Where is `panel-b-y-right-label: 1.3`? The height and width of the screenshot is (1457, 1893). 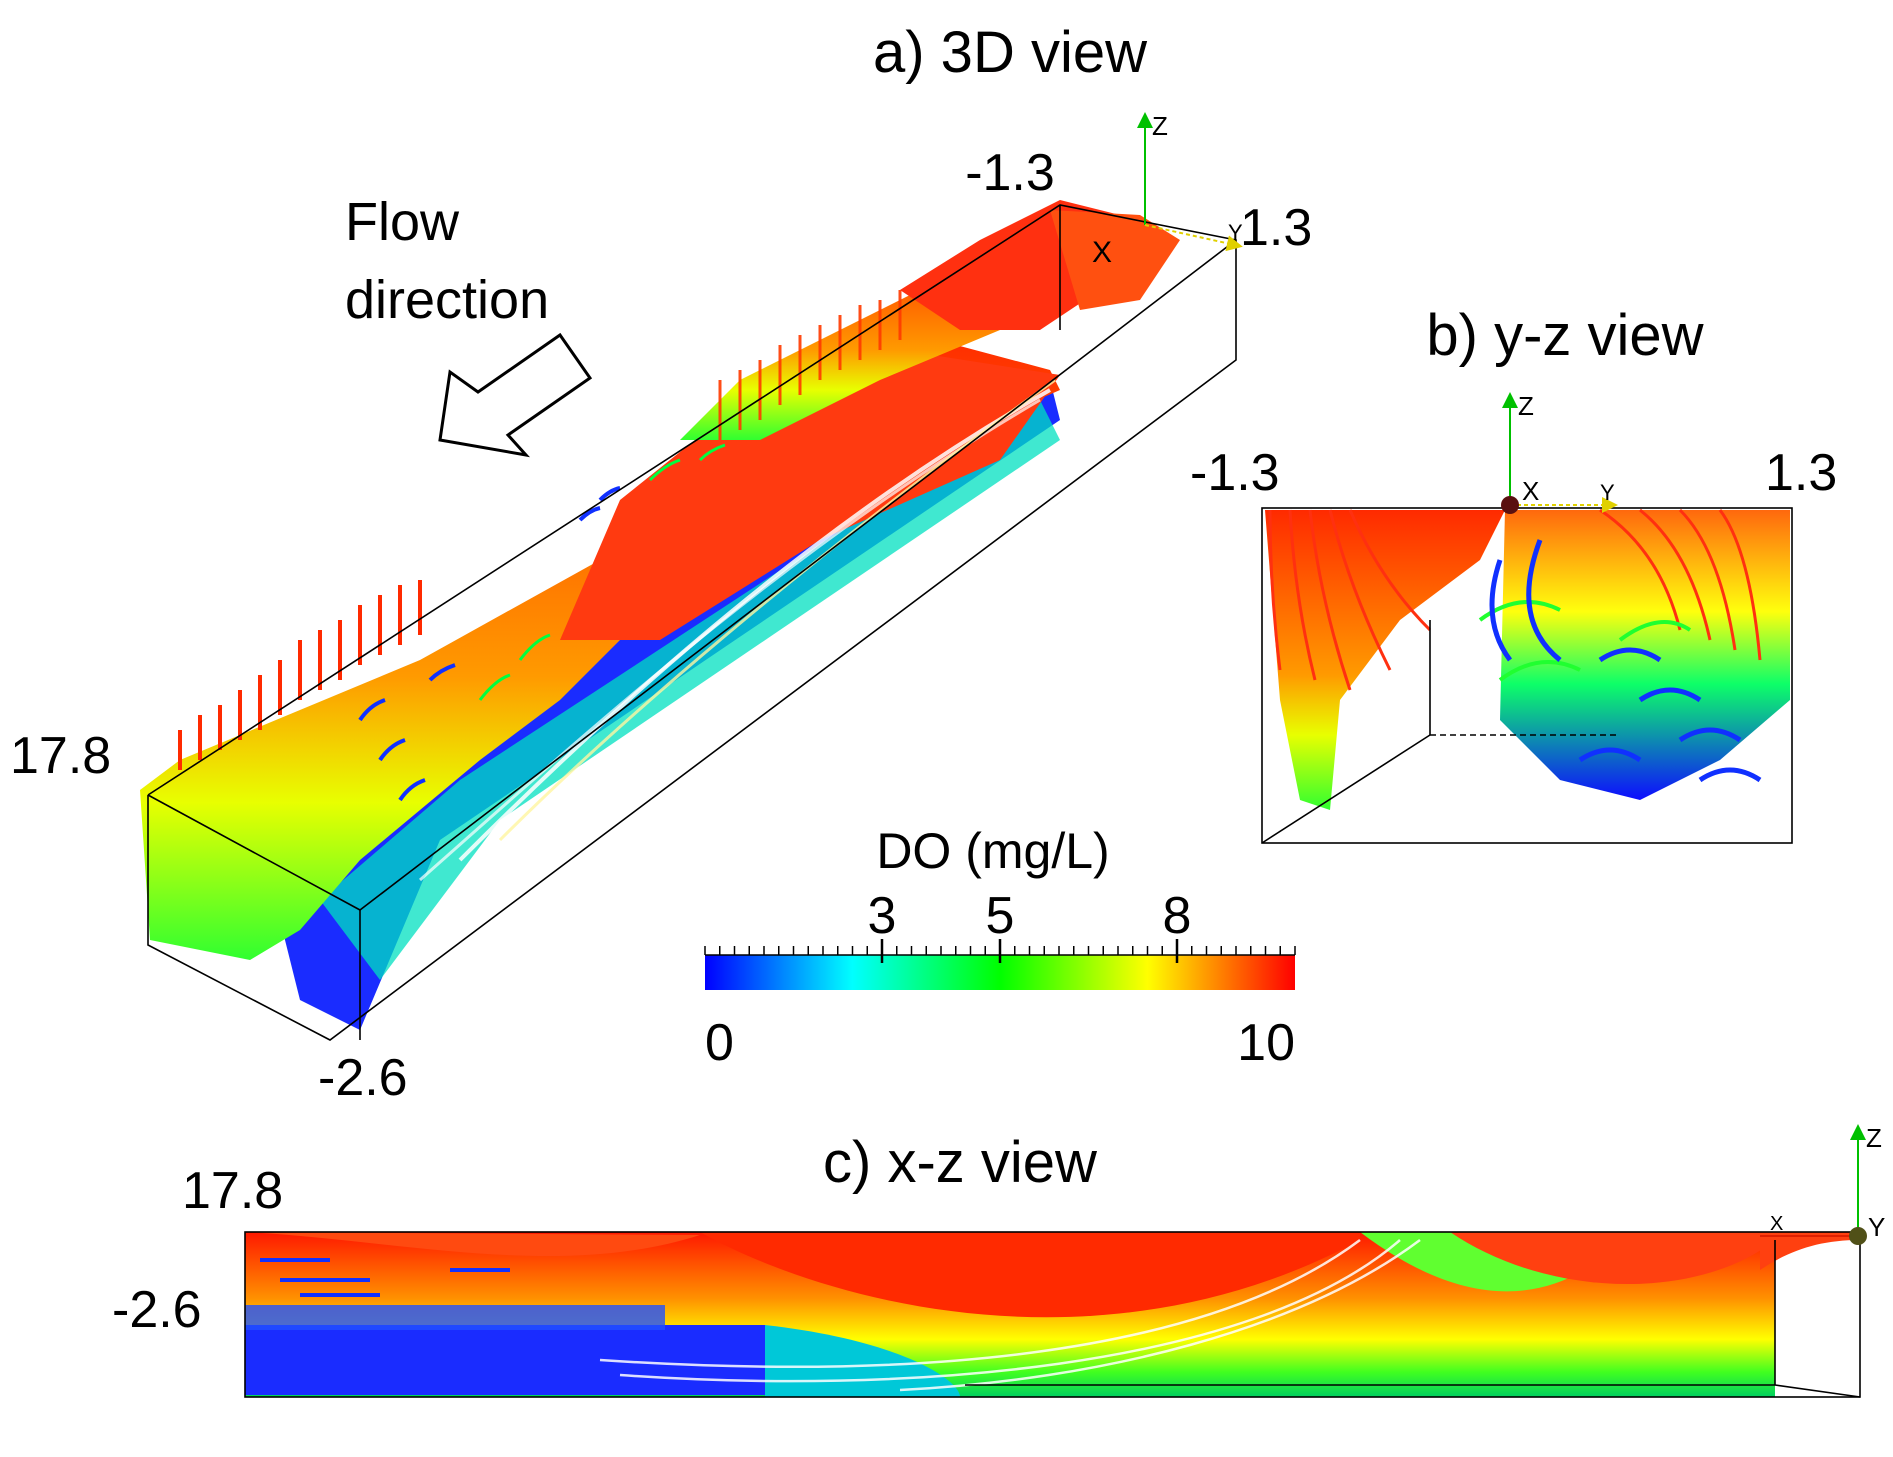
panel-b-y-right-label: 1.3 is located at coordinates (1801, 473).